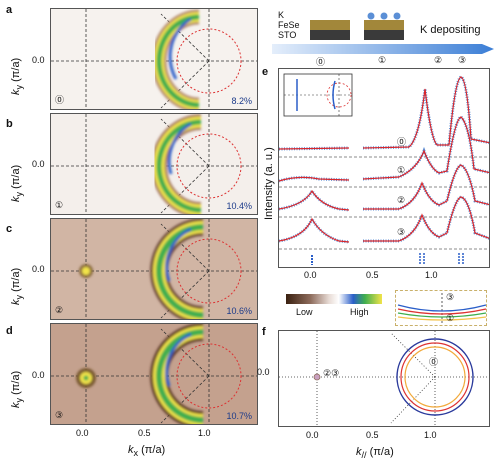 This screenshot has height=465, width=500. What do you see at coordinates (431, 275) in the screenshot?
I see `e-xtick-2: 1.0` at bounding box center [431, 275].